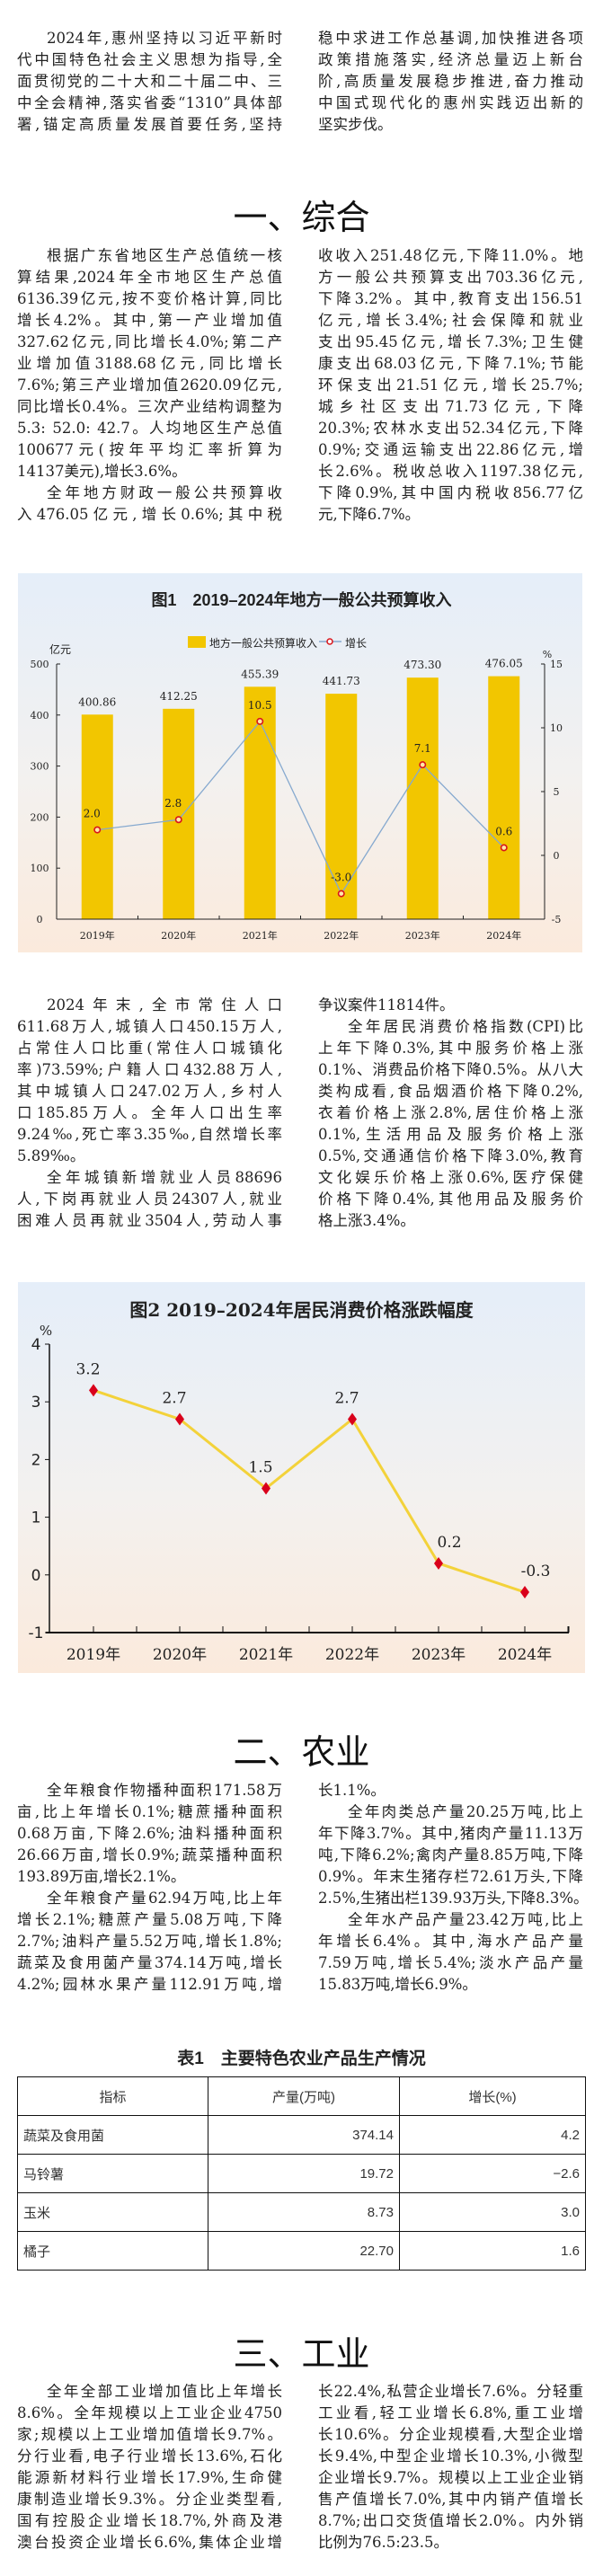 This screenshot has width=603, height=2576. I want to click on cpi-value-label: 0.2, so click(449, 1543).